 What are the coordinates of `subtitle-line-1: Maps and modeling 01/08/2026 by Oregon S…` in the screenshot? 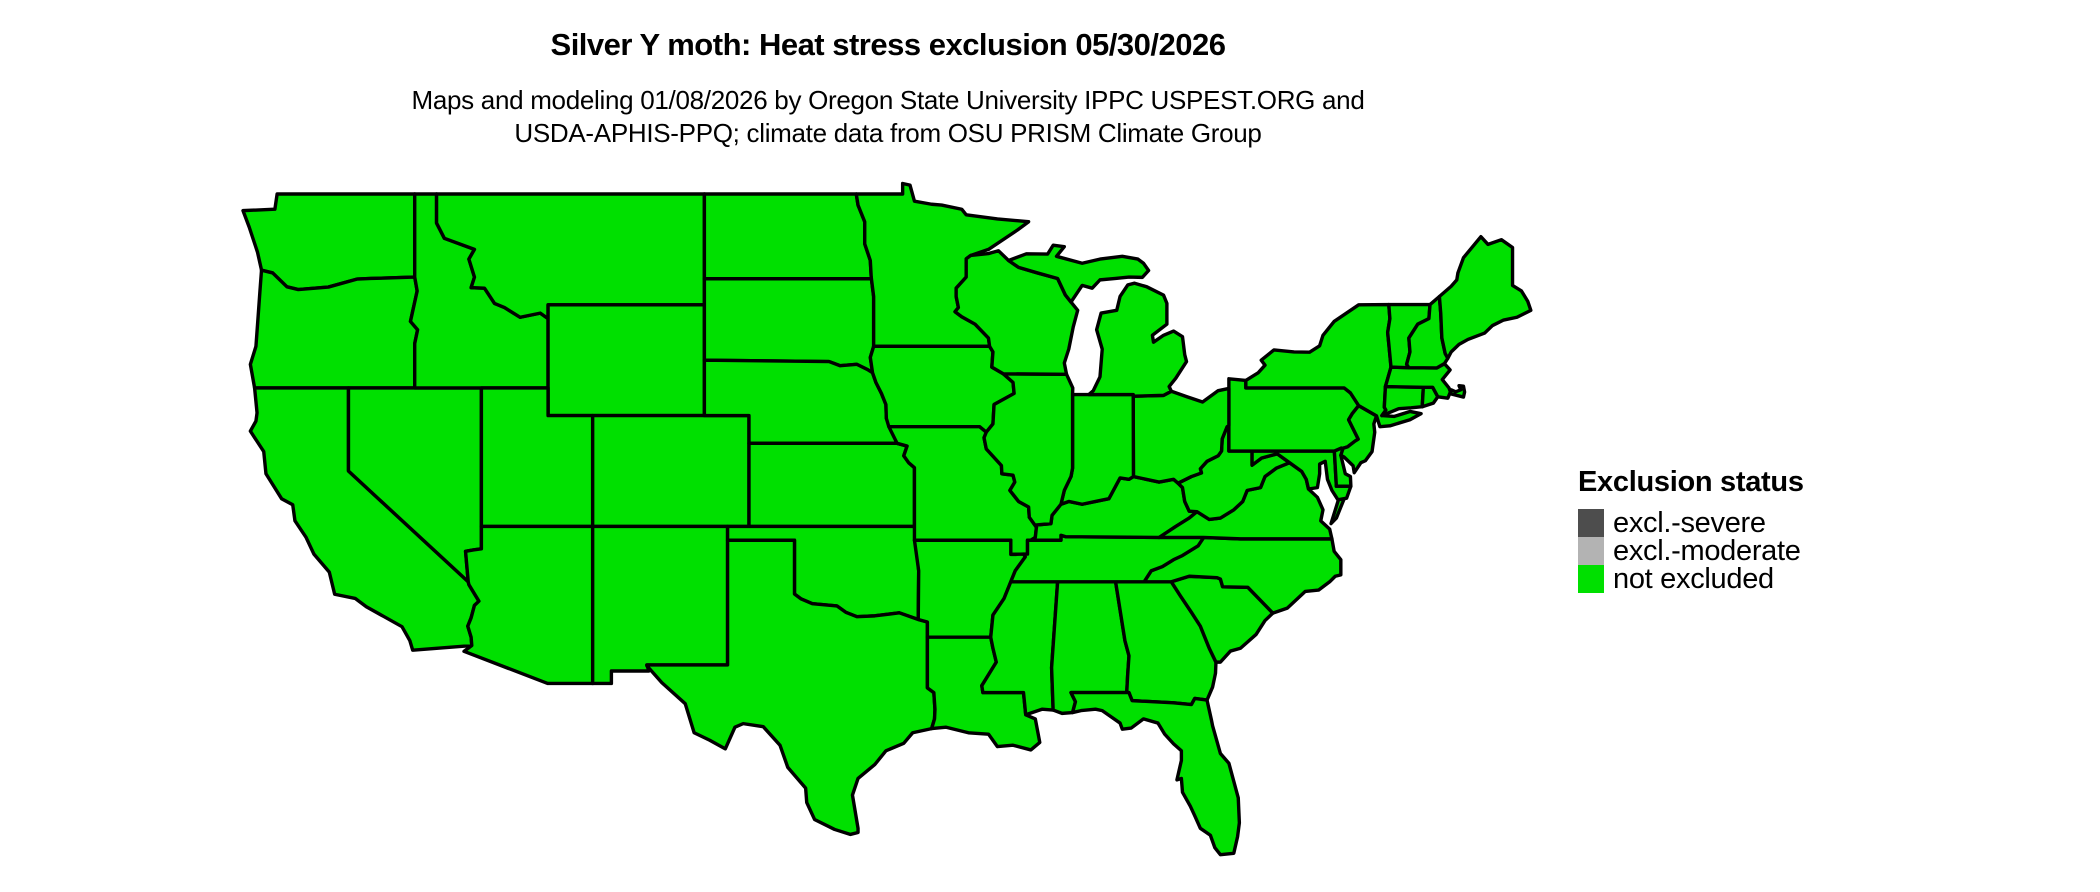 It's located at (888, 100).